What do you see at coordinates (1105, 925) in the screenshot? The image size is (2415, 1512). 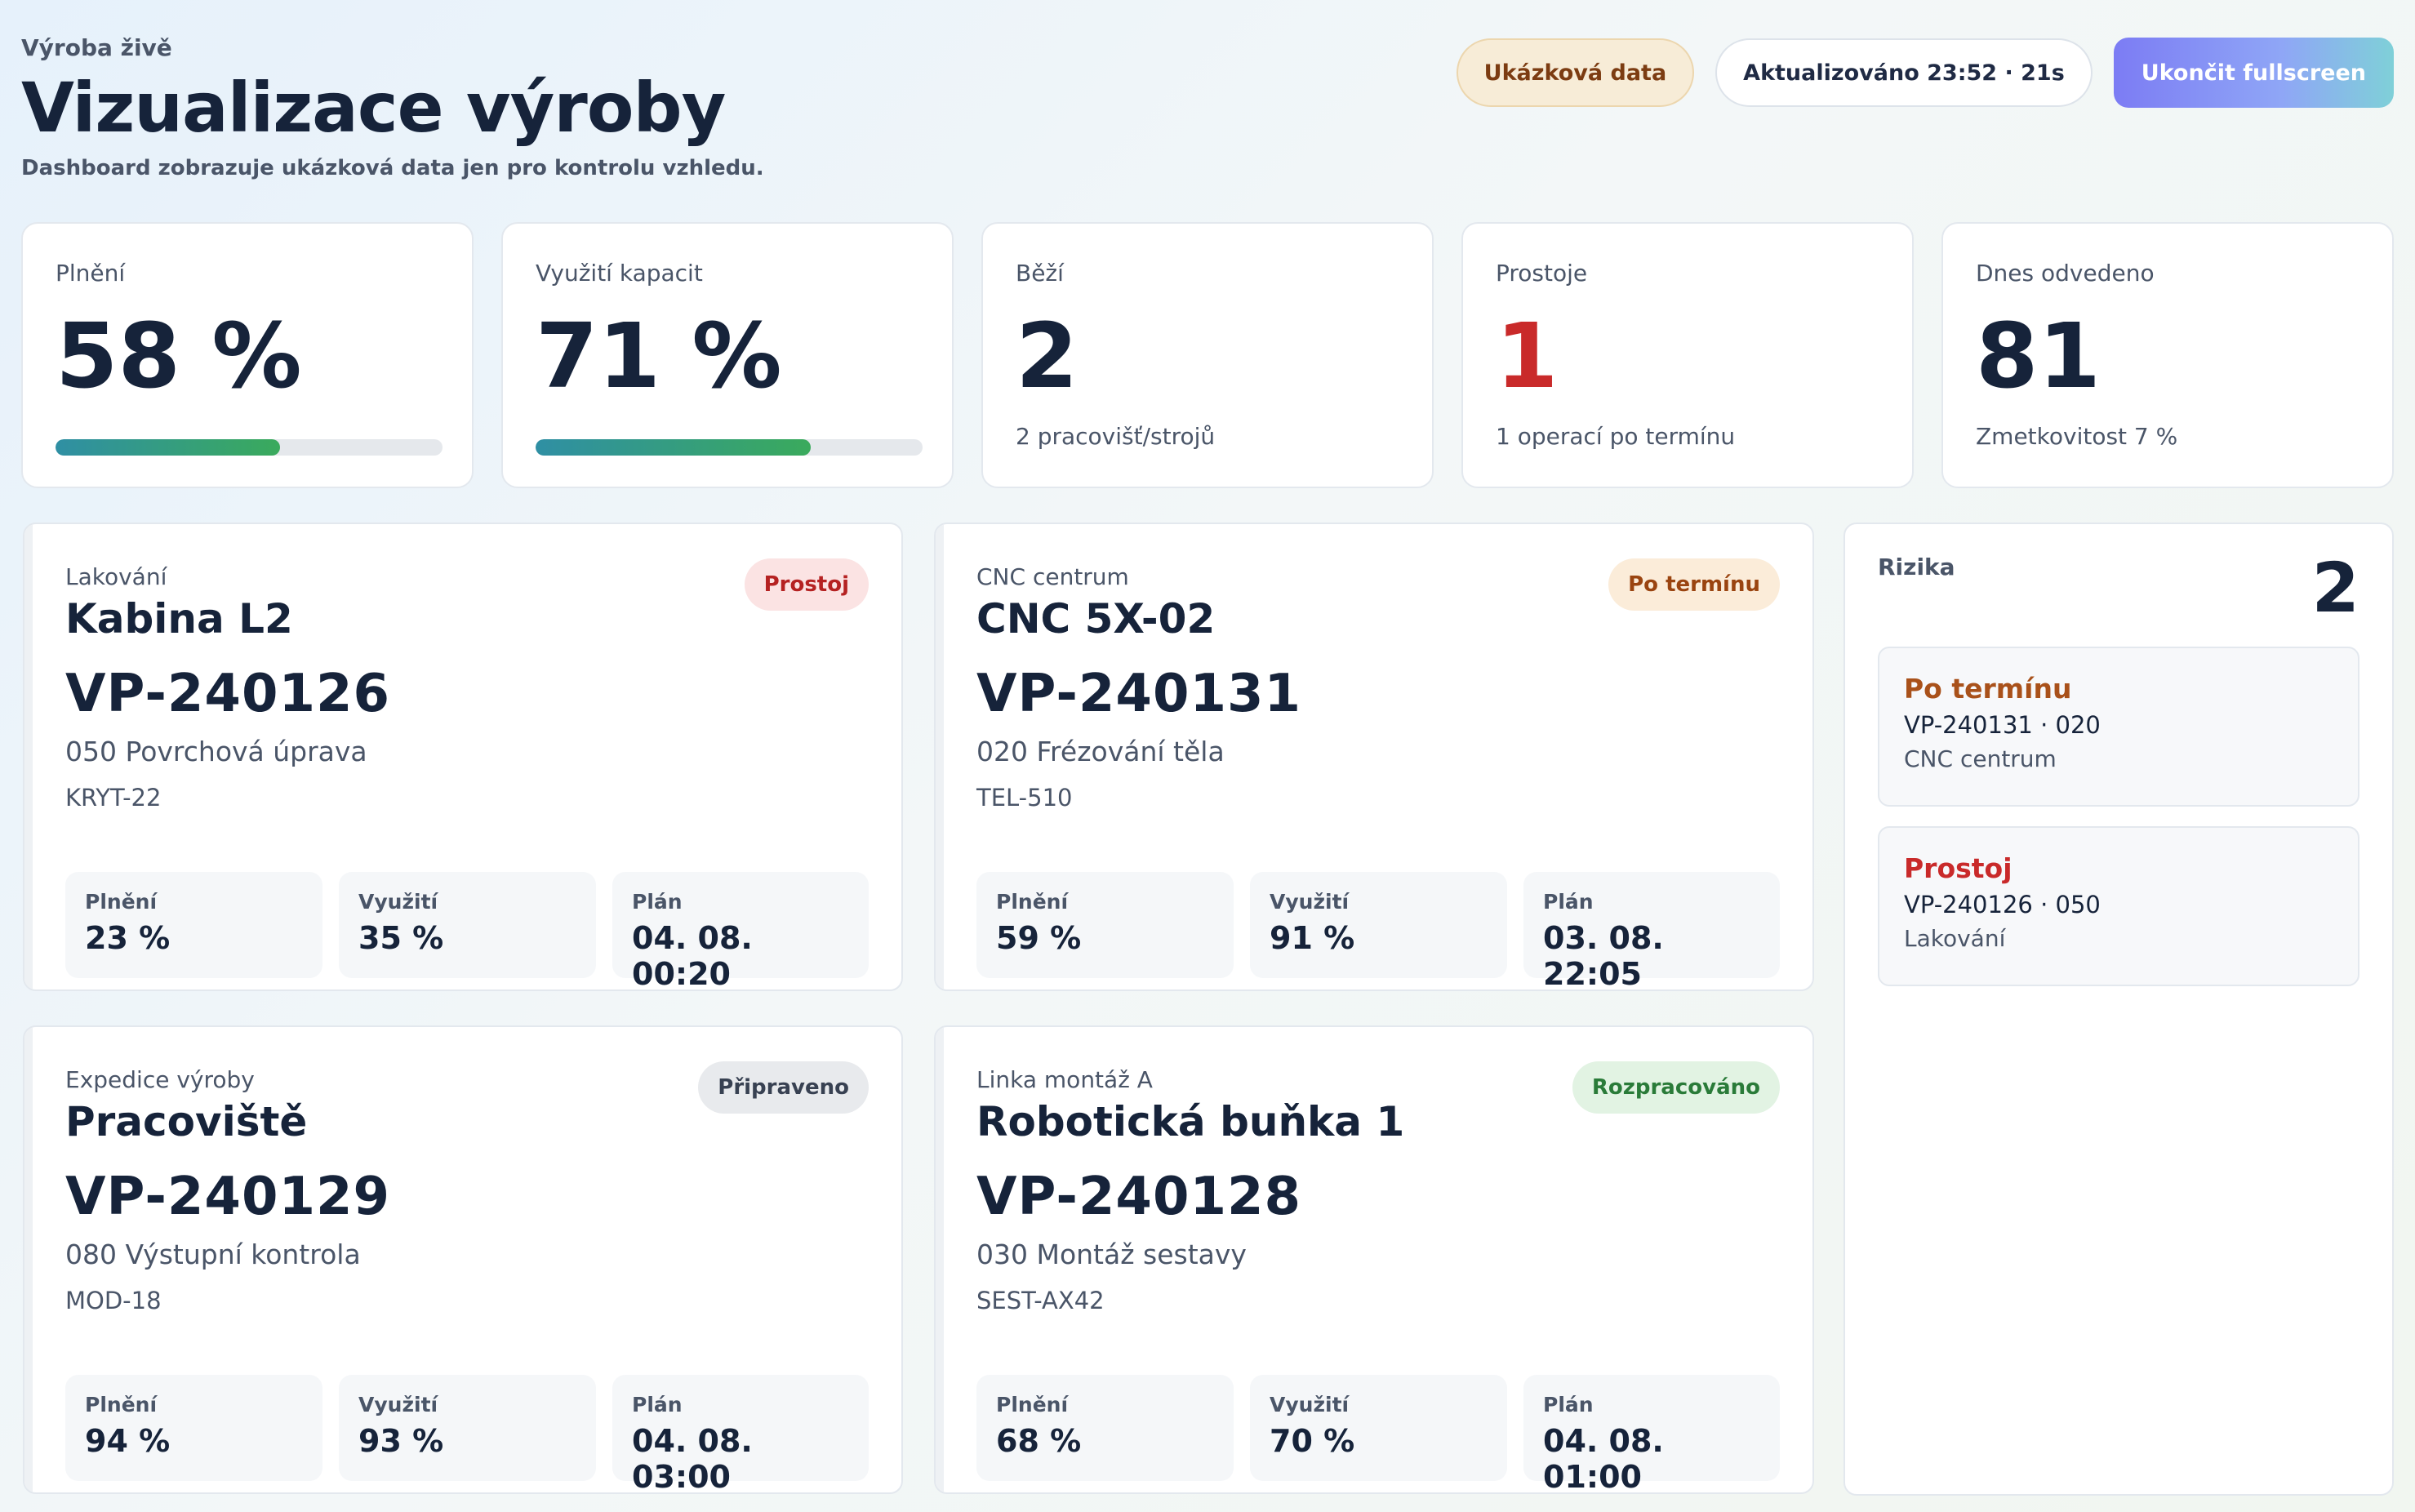 I see `metric-plneni: Plnění 59 %` at bounding box center [1105, 925].